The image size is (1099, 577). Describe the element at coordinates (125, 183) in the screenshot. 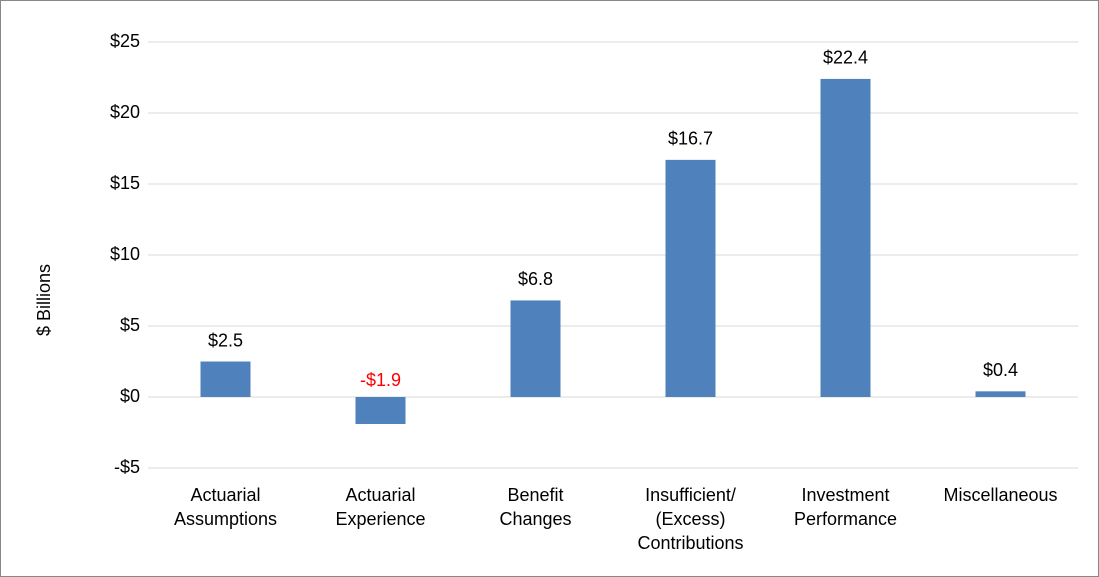

I see `y-tick-label: $15` at that location.